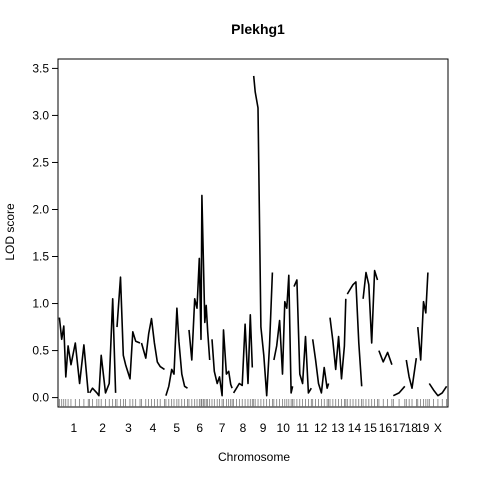 This screenshot has width=480, height=480. I want to click on y-tick-label: 1.0, so click(40, 304).